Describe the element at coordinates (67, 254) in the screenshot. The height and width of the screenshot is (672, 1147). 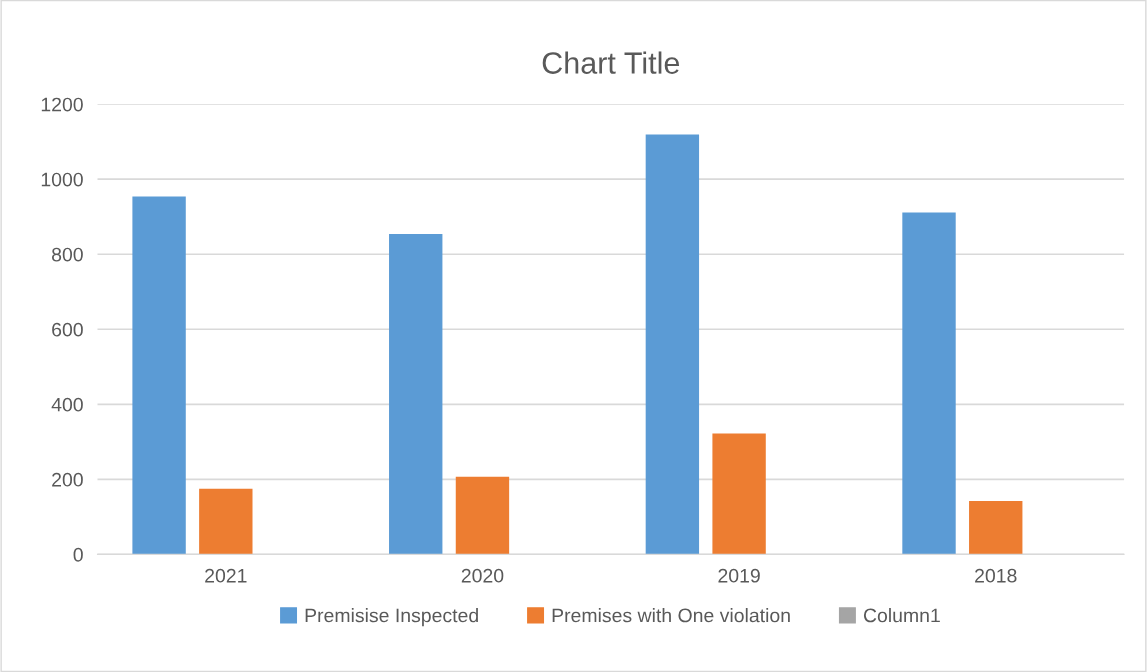
I see `y-tick-label: 800` at that location.